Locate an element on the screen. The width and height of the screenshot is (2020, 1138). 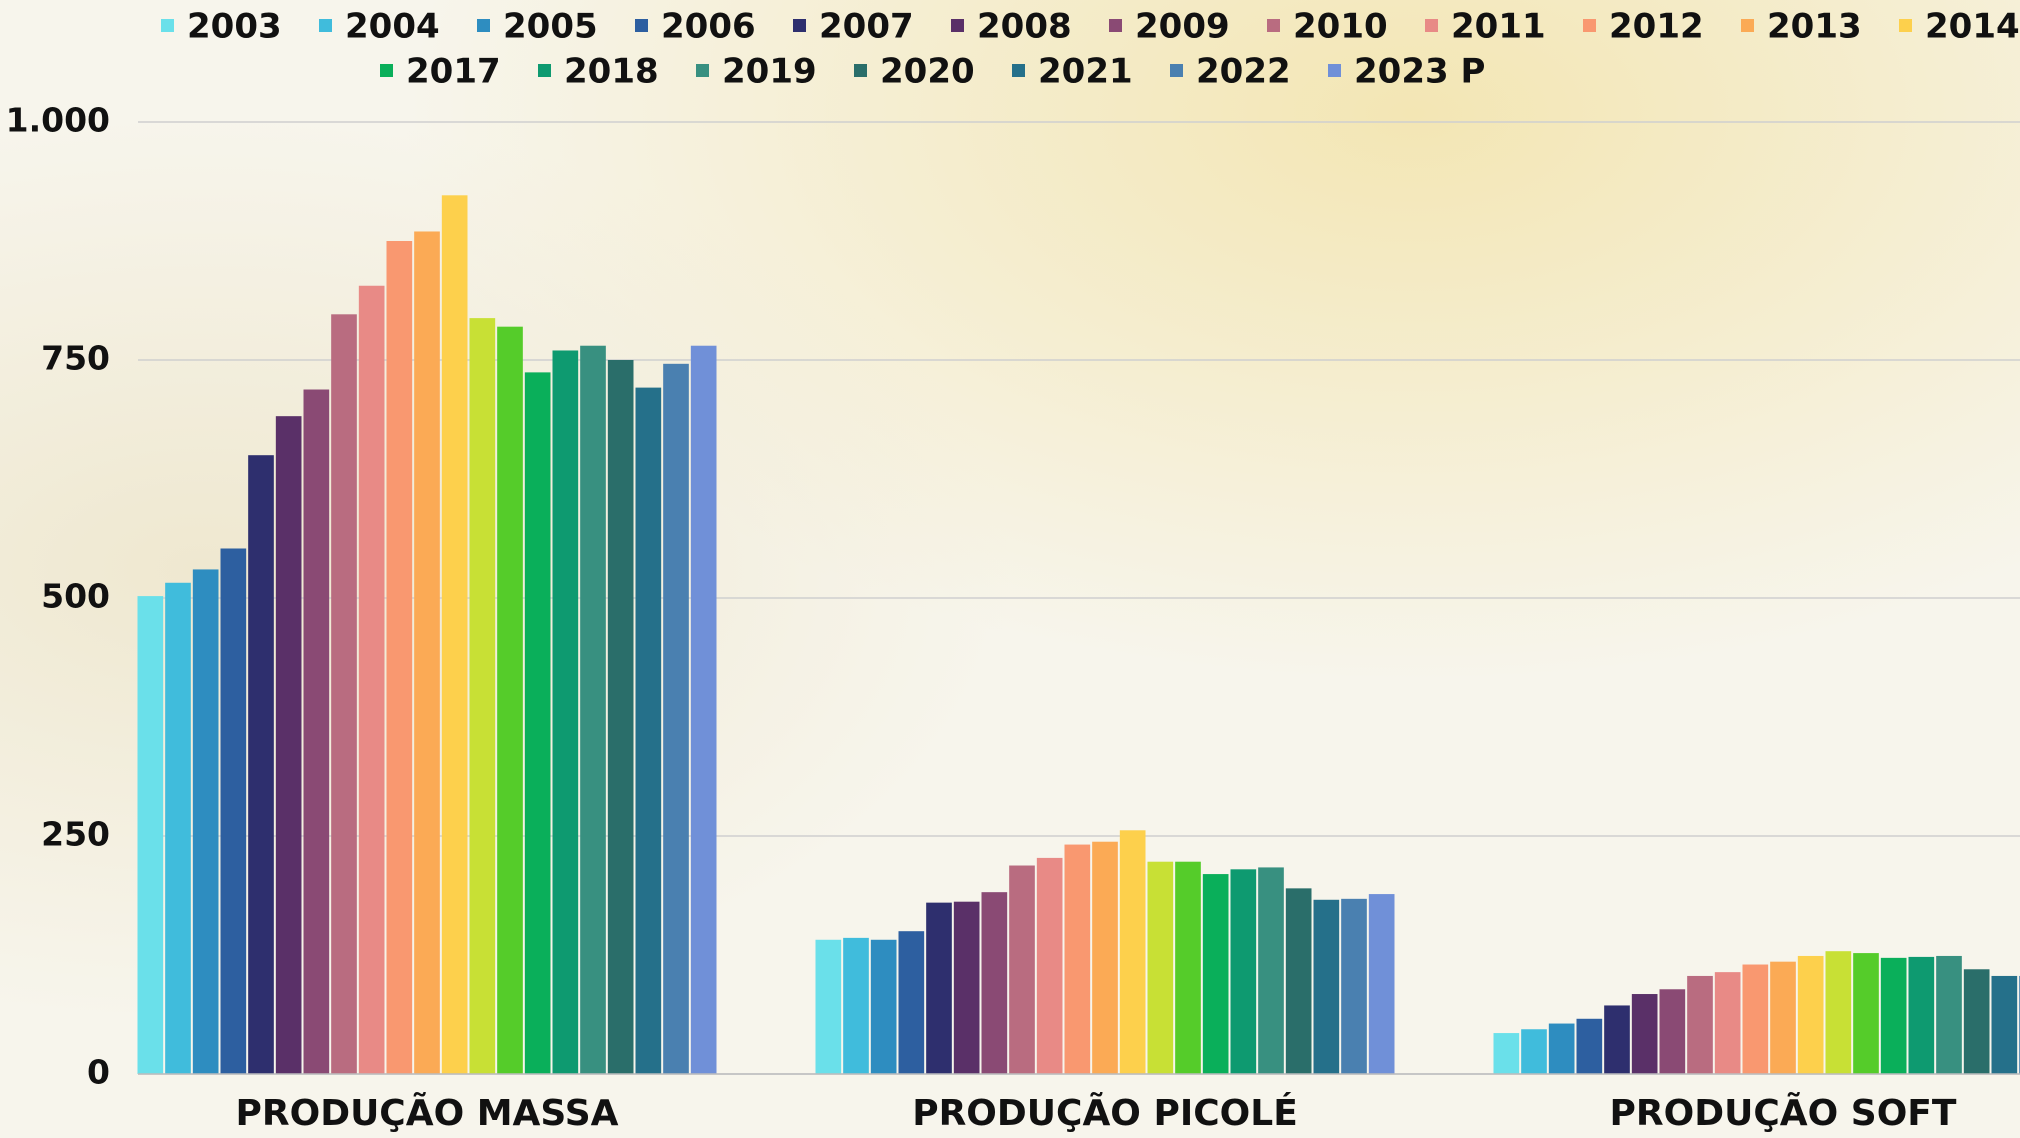
legend-label: 2018 is located at coordinates (611, 72).